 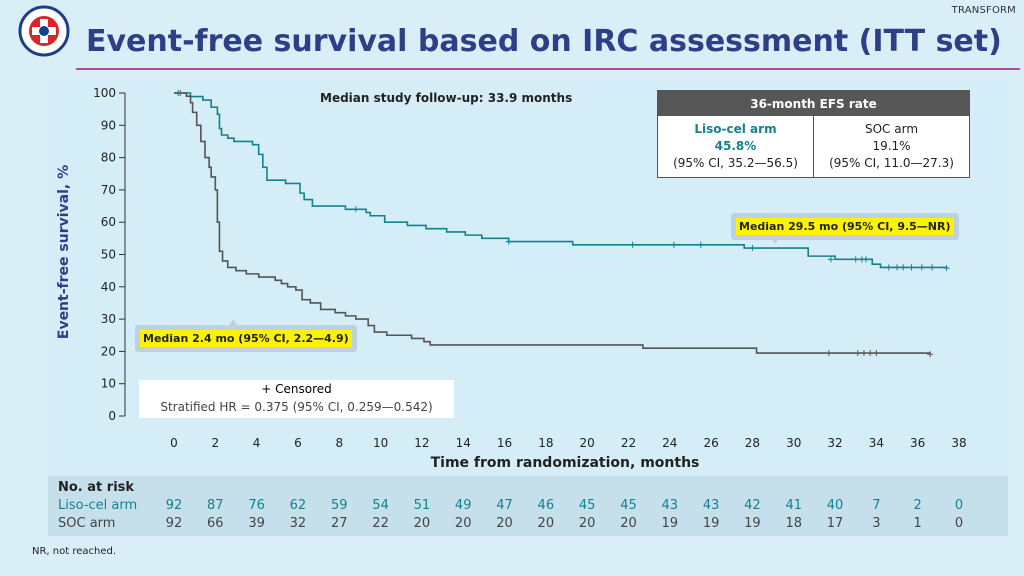 What do you see at coordinates (983, 10) in the screenshot?
I see `brand-label: TRANSFORM` at bounding box center [983, 10].